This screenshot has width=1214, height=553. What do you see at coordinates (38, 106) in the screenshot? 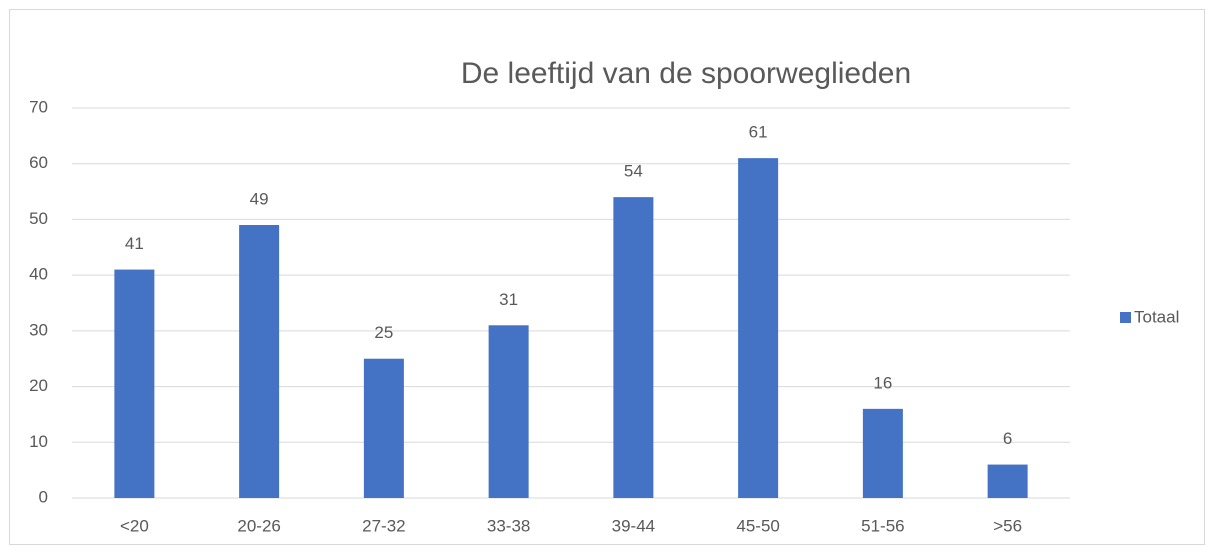
I see `y-tick-label: 70` at bounding box center [38, 106].